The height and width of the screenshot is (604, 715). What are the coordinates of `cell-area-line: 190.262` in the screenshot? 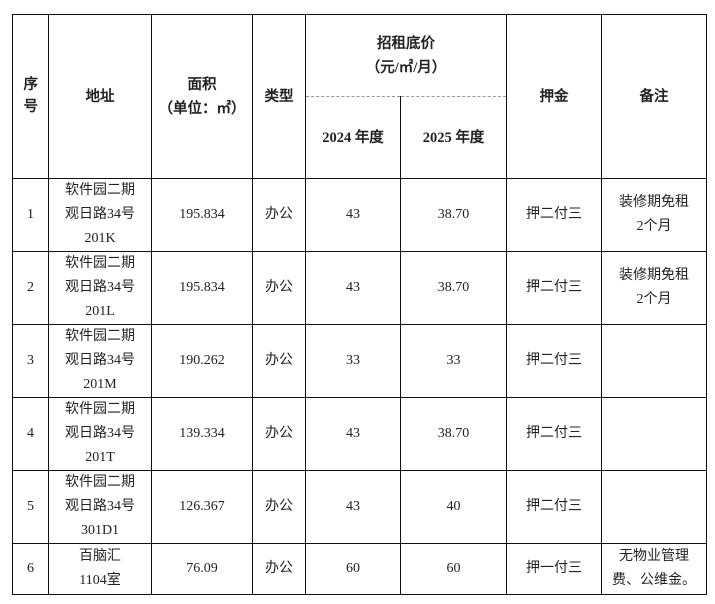 It's located at (202, 360).